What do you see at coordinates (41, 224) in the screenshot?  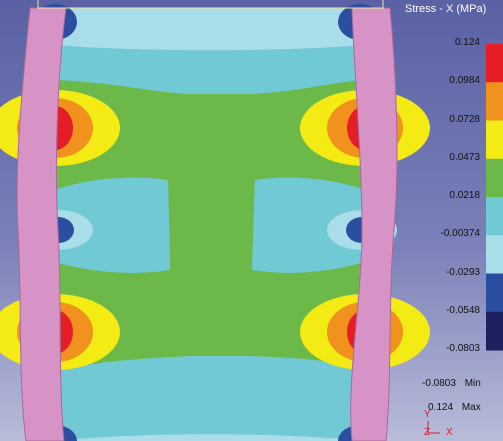 I see `left-shell` at bounding box center [41, 224].